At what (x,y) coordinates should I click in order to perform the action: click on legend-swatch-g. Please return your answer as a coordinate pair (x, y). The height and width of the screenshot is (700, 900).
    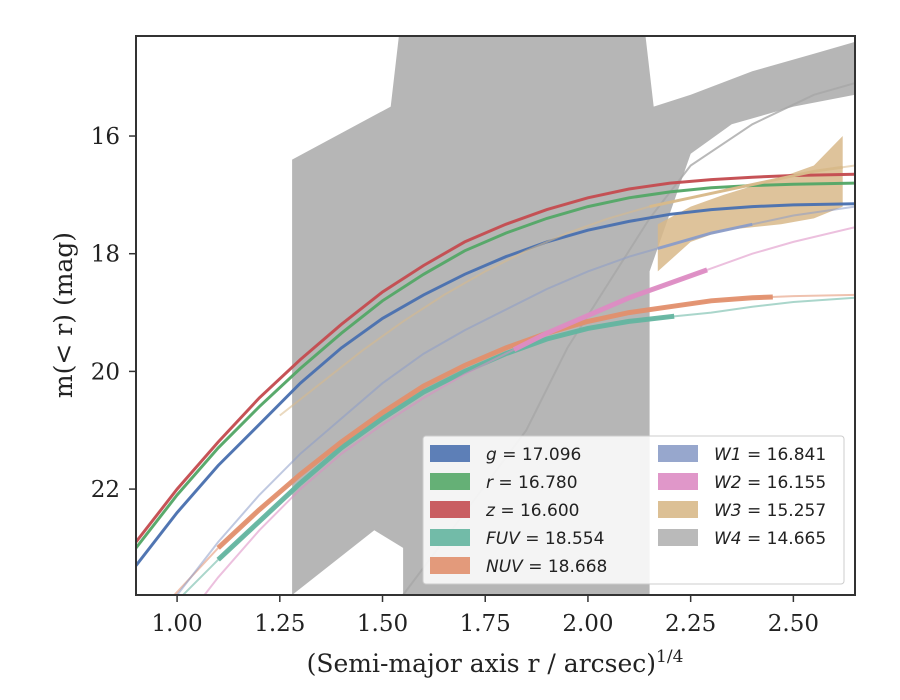
    Looking at the image, I should click on (450, 453).